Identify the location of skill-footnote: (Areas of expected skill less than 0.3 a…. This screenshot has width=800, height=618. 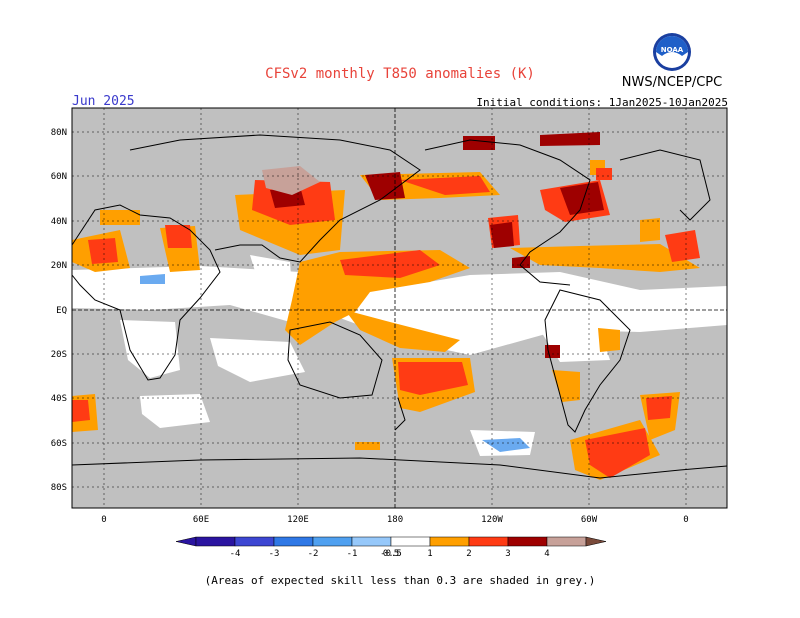
(400, 580).